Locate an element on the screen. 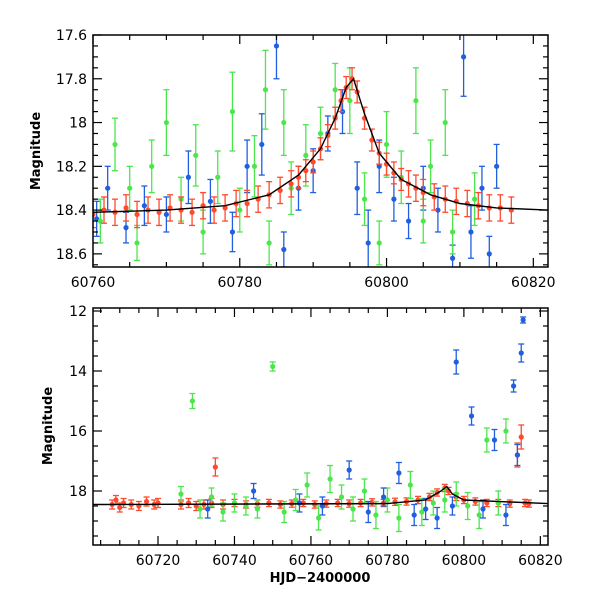  bottom-model-layer is located at coordinates (320, 495).